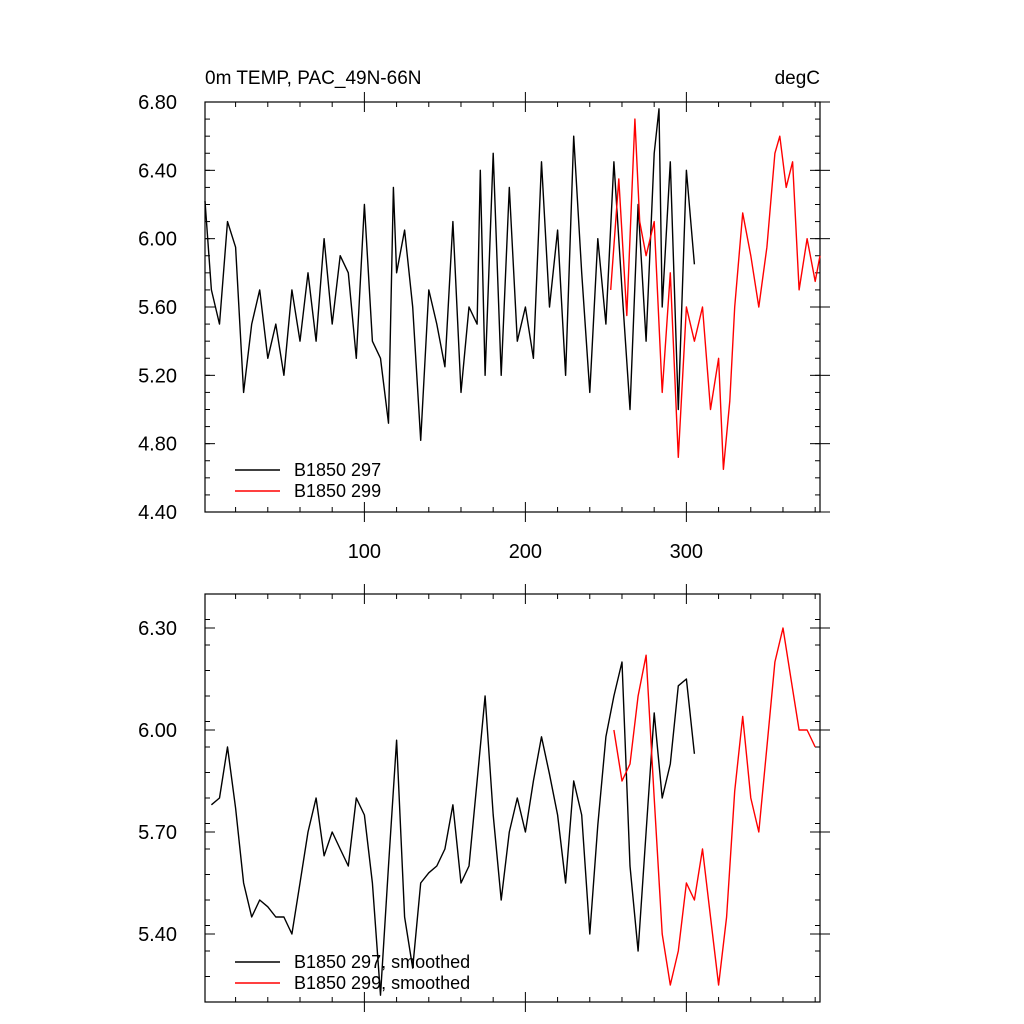 This screenshot has height=1024, width=1024. I want to click on y-tick-label: 6.40, so click(157, 171).